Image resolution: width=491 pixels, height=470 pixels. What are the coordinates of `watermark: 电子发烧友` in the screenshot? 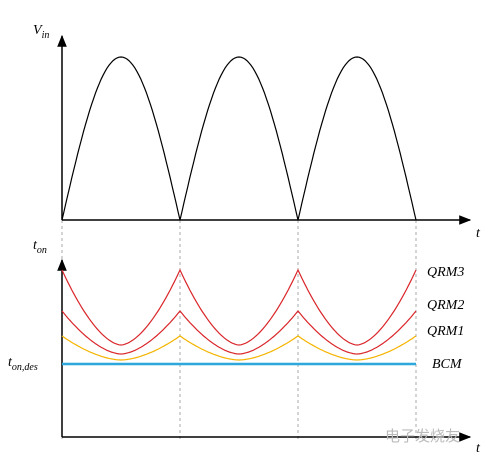 It's located at (422, 436).